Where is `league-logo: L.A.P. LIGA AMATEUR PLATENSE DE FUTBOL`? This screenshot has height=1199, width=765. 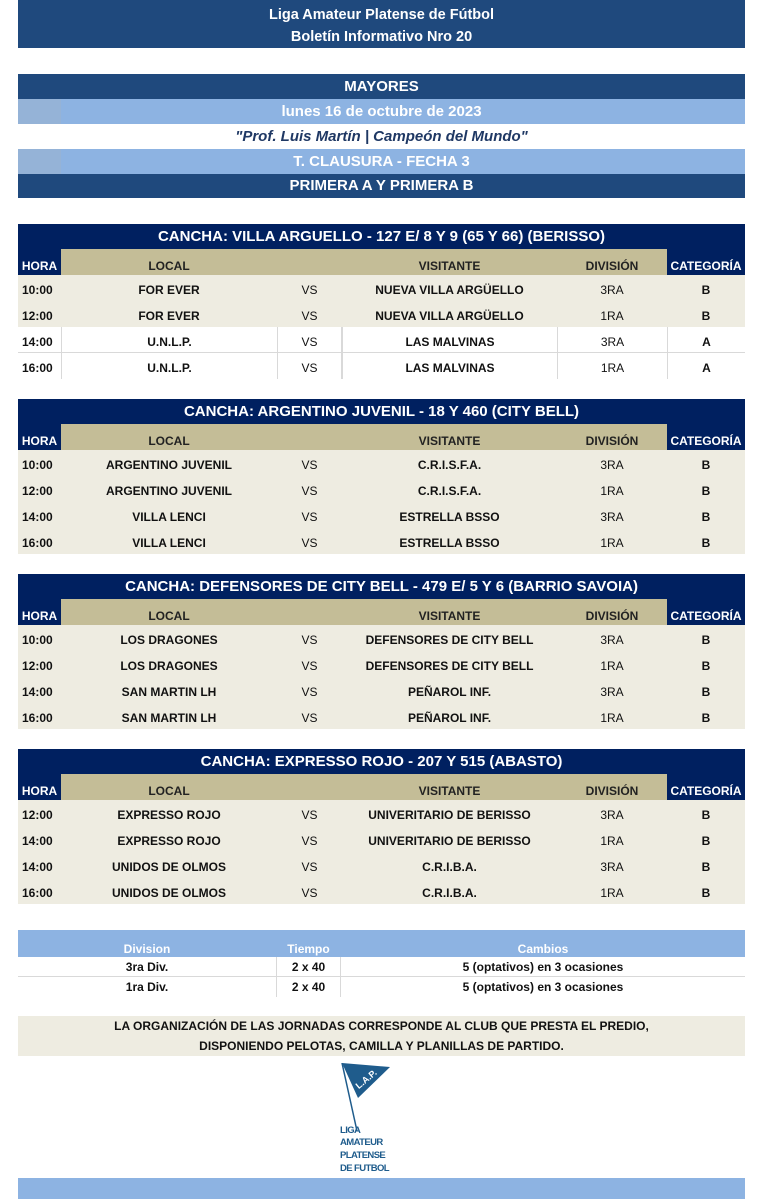
league-logo: L.A.P. LIGA AMATEUR PLATENSE DE FUTBOL is located at coordinates (370, 1118).